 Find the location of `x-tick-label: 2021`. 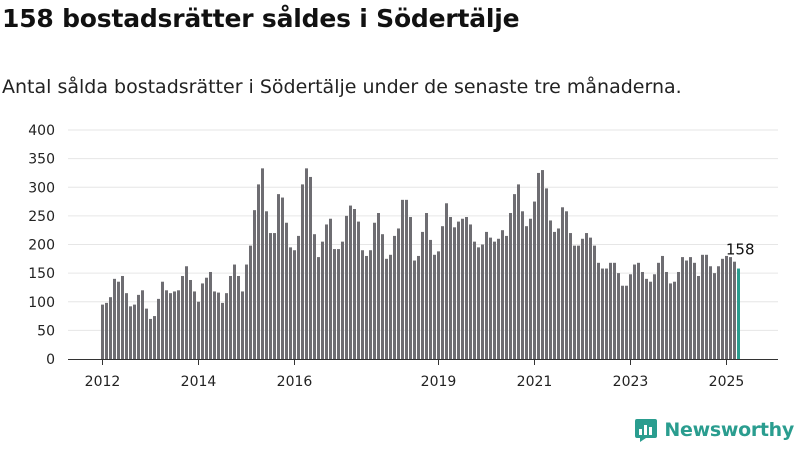

x-tick-label: 2021 is located at coordinates (535, 382).